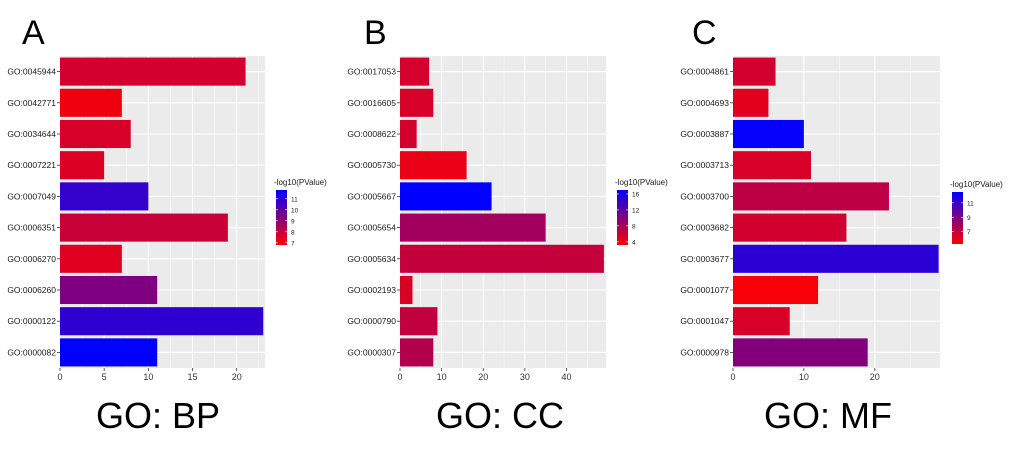 This screenshot has height=455, width=1020. I want to click on mf-x-tick-label: 0, so click(732, 377).